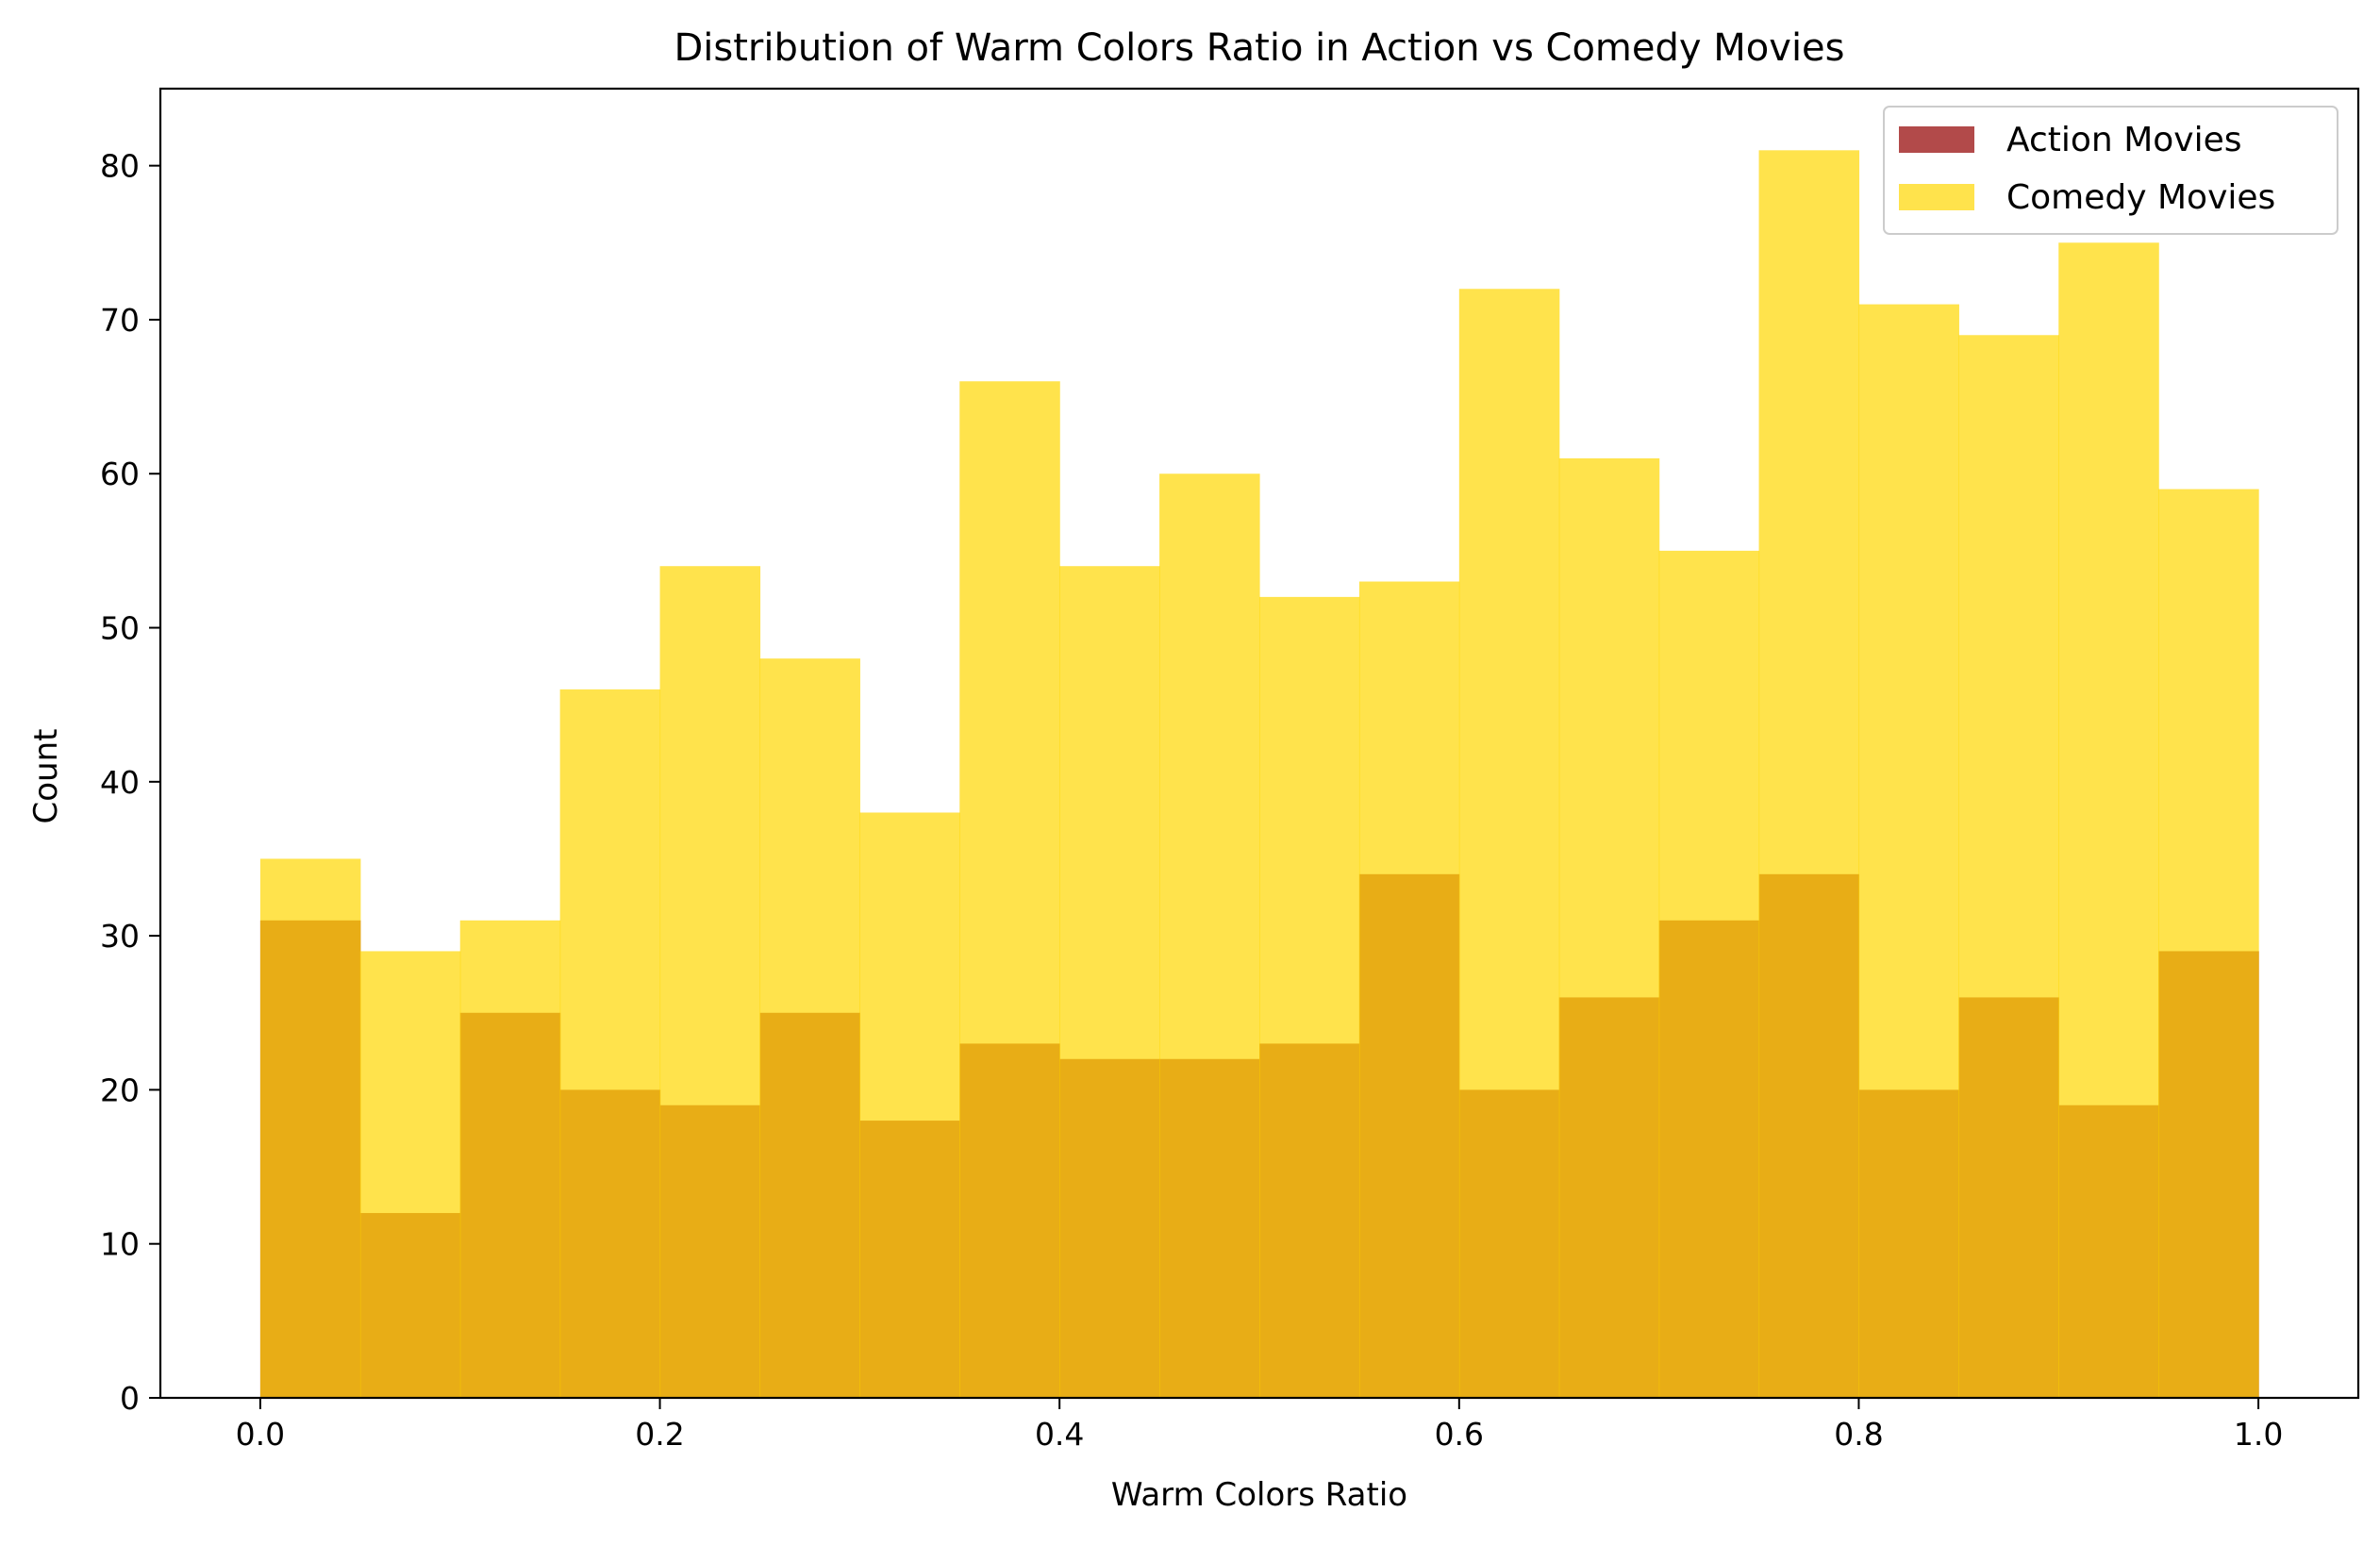 The height and width of the screenshot is (1545, 2380). I want to click on x-tick-label: 0.6, so click(1459, 1434).